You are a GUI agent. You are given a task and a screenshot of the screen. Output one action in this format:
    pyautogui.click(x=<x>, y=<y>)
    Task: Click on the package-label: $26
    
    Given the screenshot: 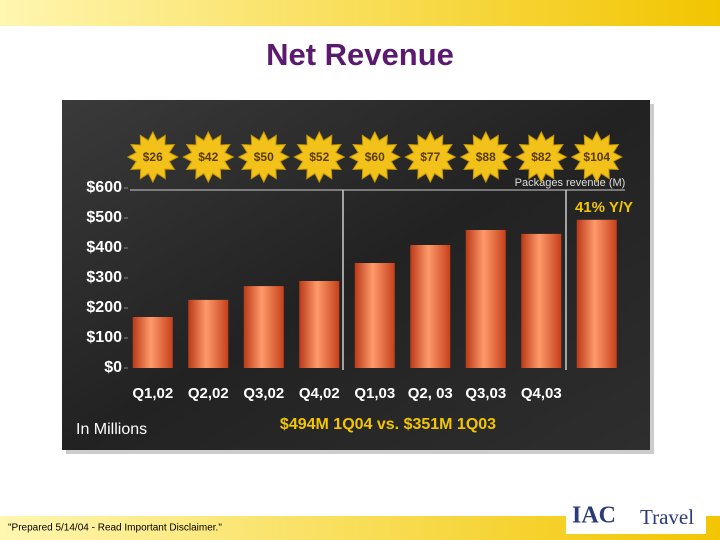 What is the action you would take?
    pyautogui.click(x=153, y=157)
    